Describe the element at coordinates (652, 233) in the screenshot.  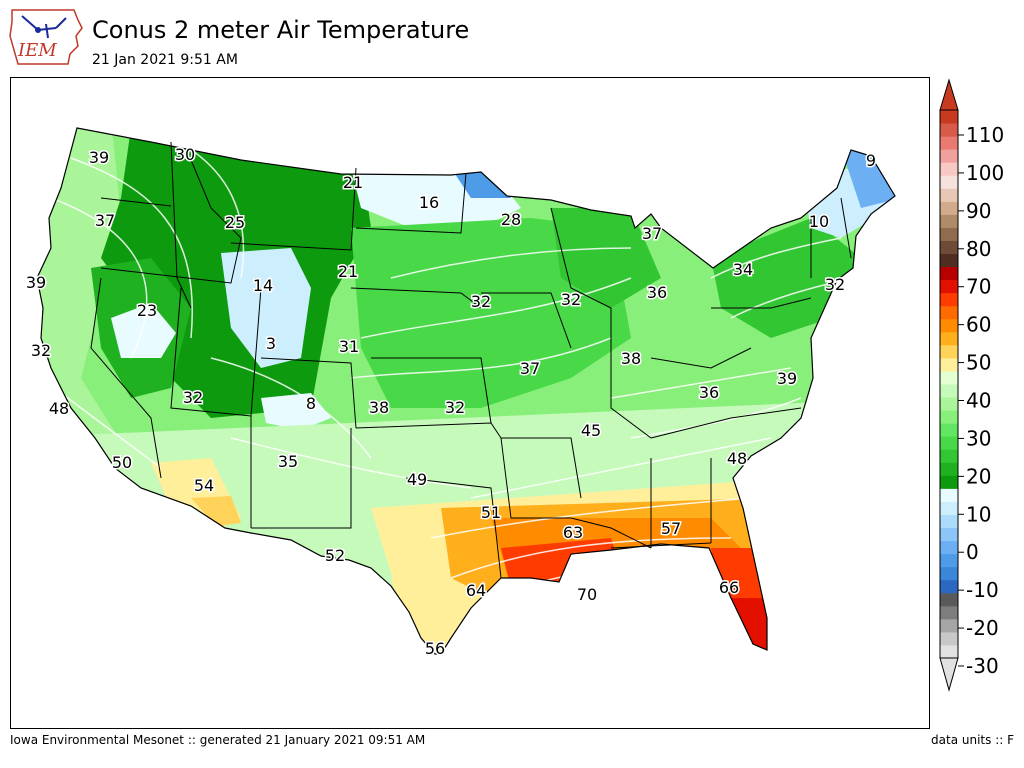
I see `temp-label-wi: 37` at that location.